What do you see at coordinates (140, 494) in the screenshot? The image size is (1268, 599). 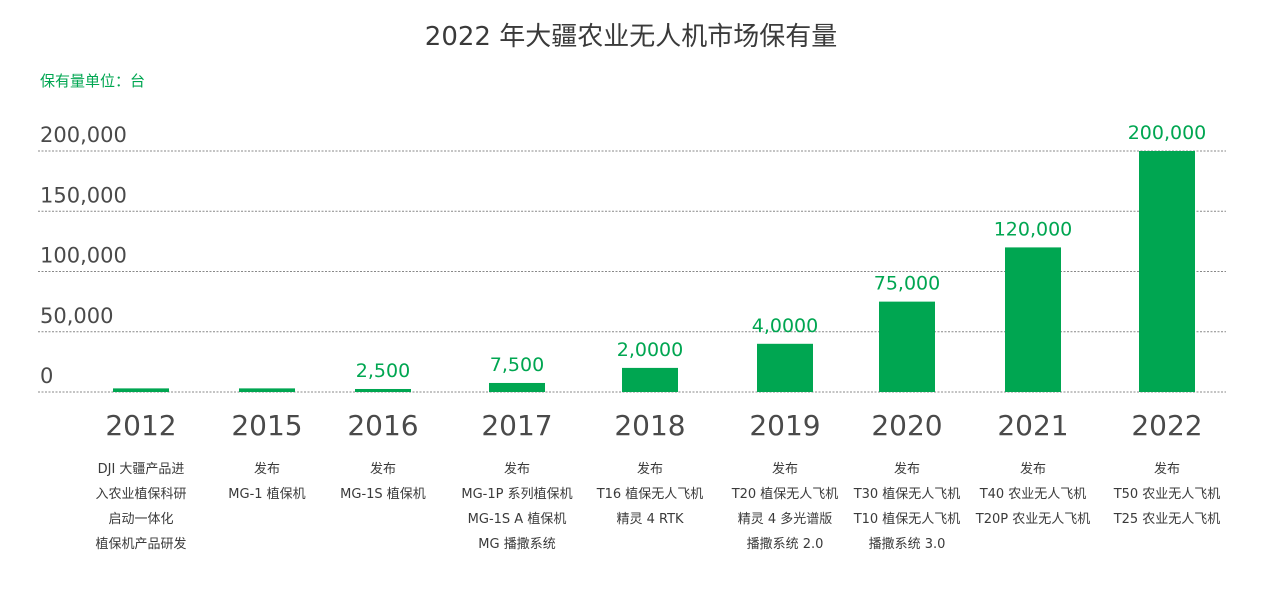 I see `description-line: 入农业植保科研` at bounding box center [140, 494].